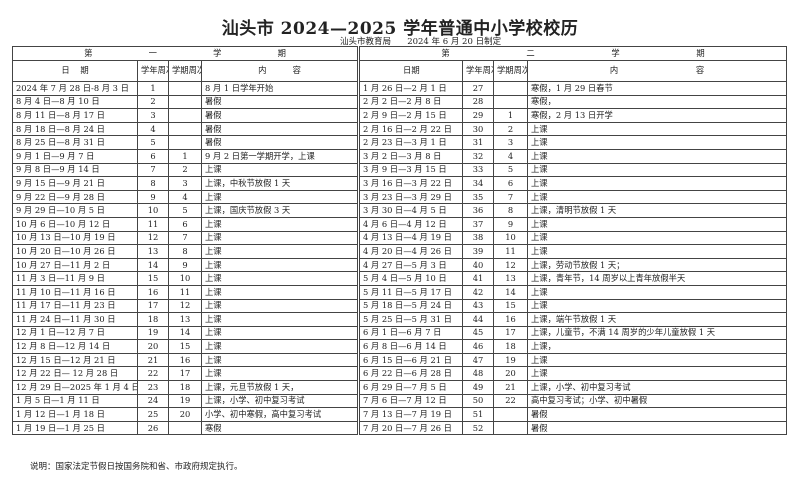 This screenshot has width=800, height=483. I want to click on date-range: 11 月 24 日—11 月 30 日, so click(75, 319).